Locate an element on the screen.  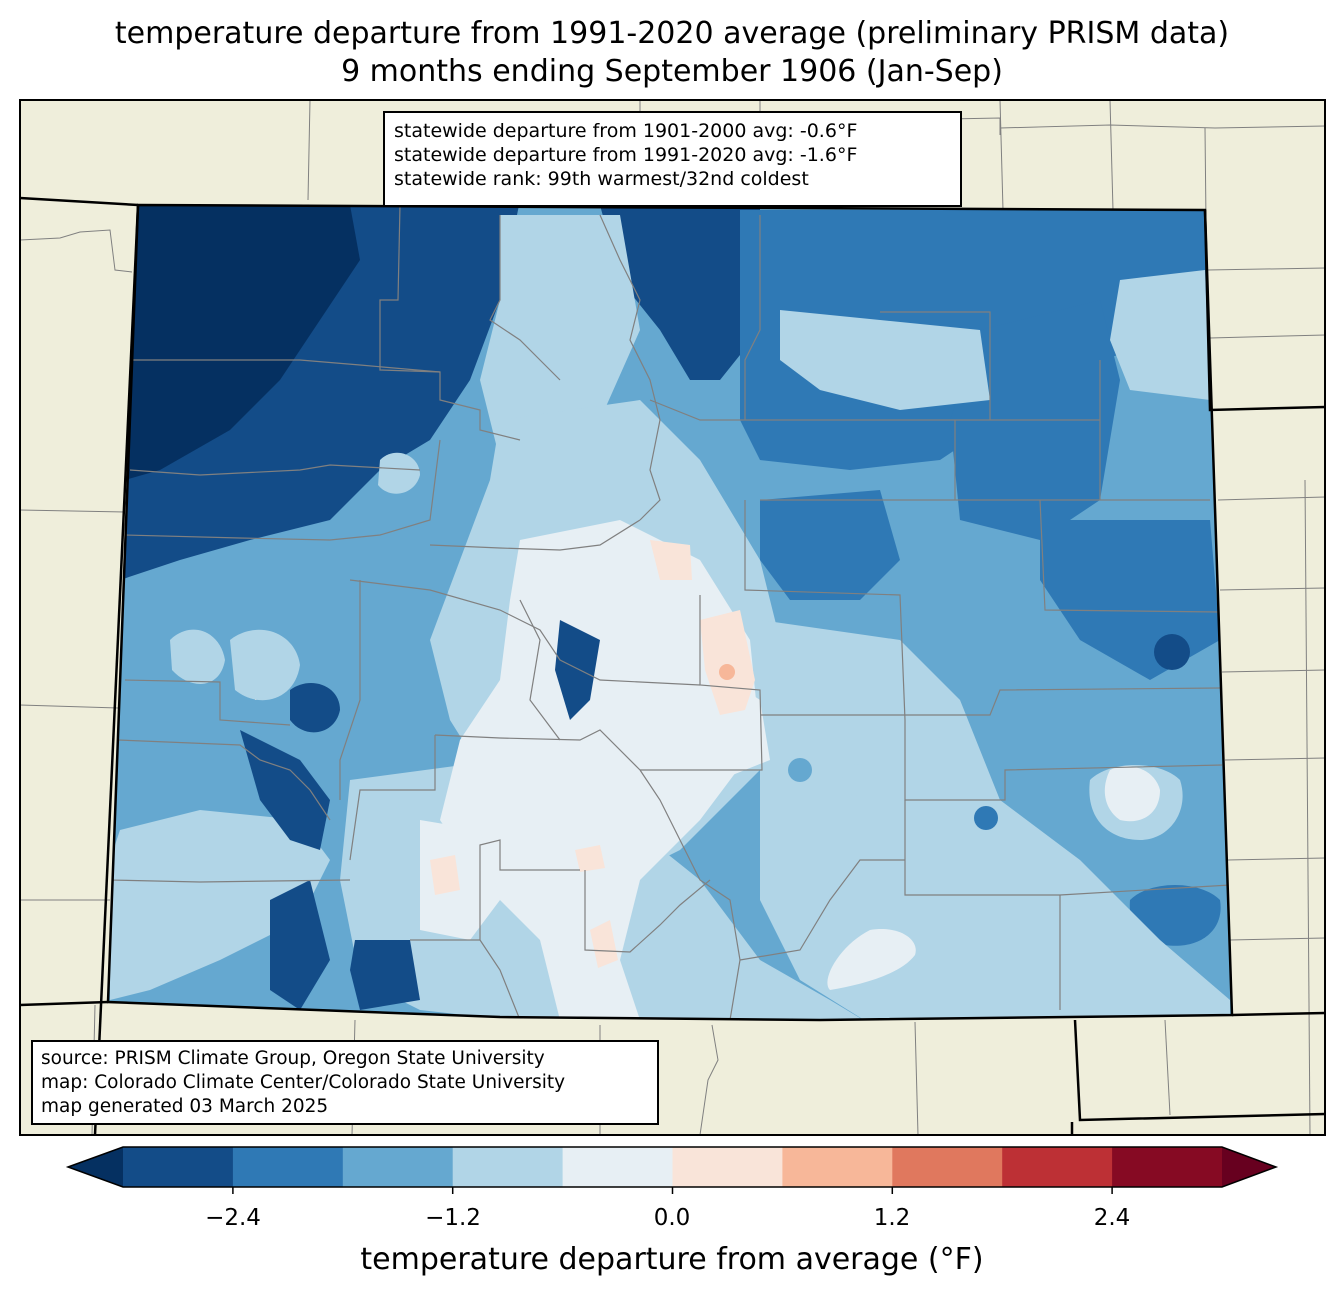
colorbar-extend-high is located at coordinates (1249, 1167).